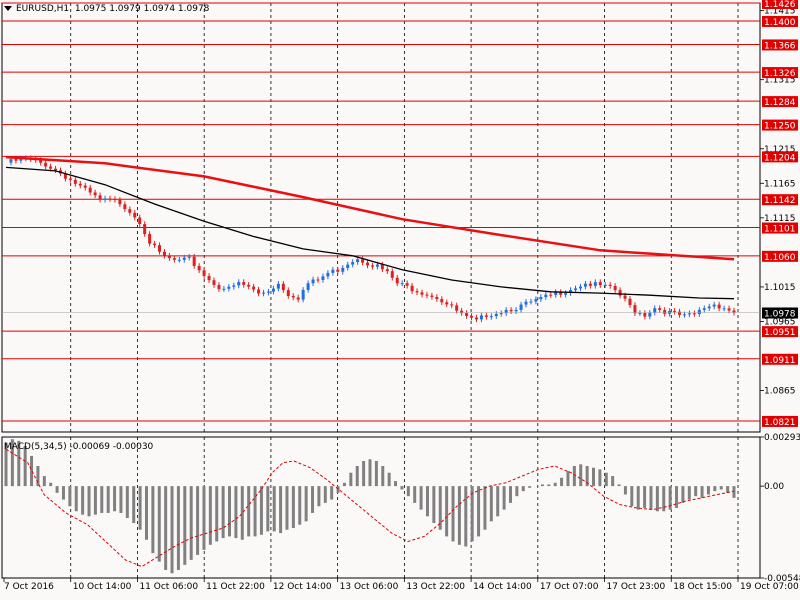  What do you see at coordinates (780, 423) in the screenshot?
I see `level-label: 1.0821` at bounding box center [780, 423].